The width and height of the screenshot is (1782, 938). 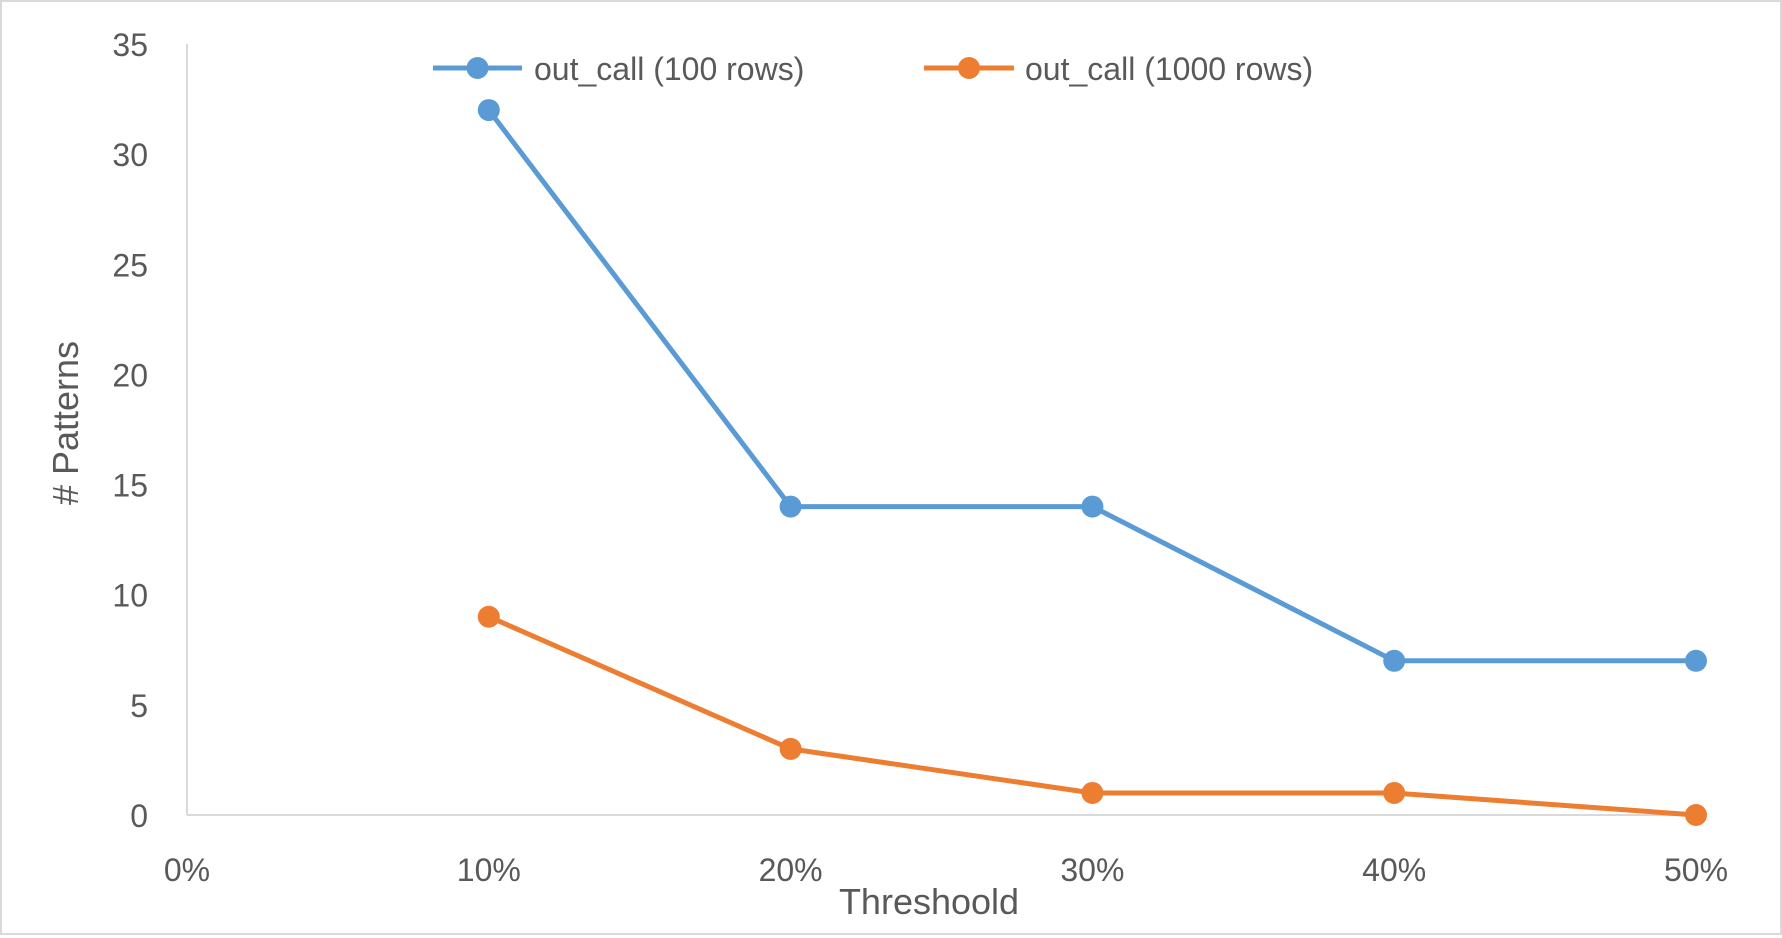 I want to click on legend-label: out_call (100 rows), so click(x=669, y=69).